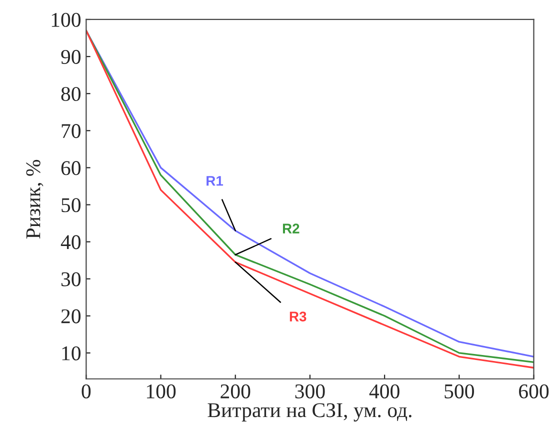  Describe the element at coordinates (384, 391) in the screenshot. I see `x-tick-label: 400` at that location.